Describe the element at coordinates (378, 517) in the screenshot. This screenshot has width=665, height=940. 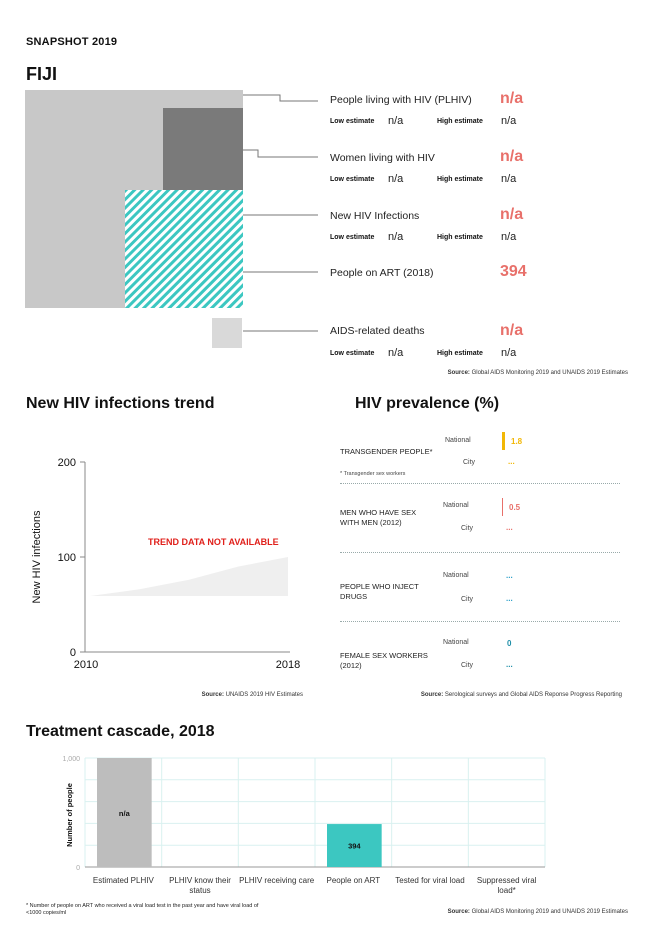
I see `prev-group-name: MEN WHO HAVE SEX WITH MEN (2012)` at that location.